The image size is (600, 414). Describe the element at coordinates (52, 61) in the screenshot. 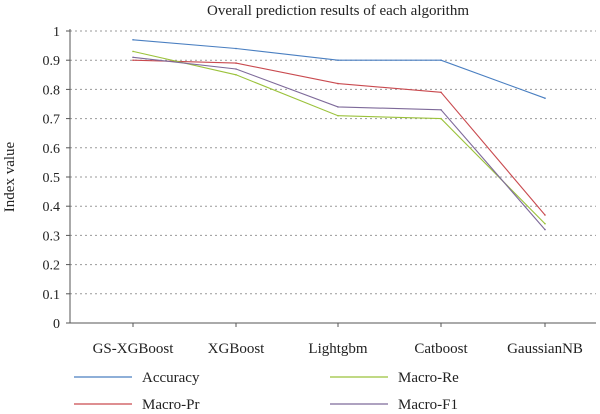

I see `y-tick-label: 0.9` at that location.